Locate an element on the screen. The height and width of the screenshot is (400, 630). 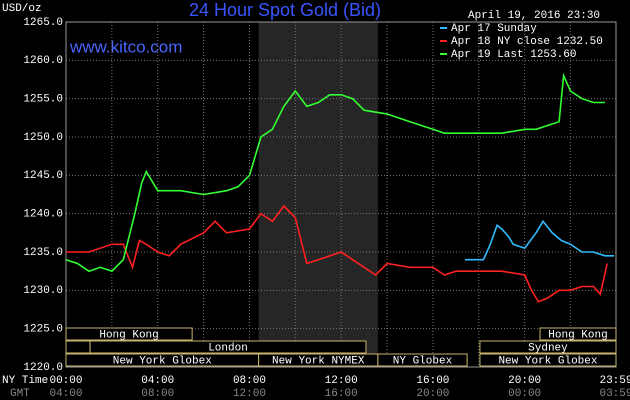
legend-label: Apr 19 Last 1253.60 is located at coordinates (513, 55).